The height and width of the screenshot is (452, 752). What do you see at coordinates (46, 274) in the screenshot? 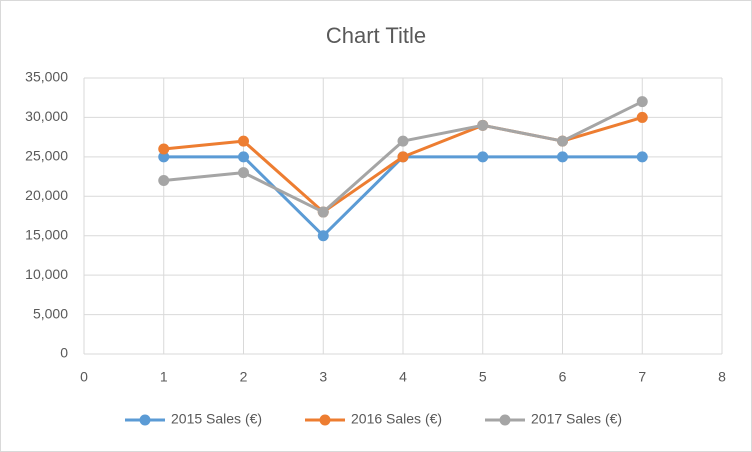
I see `y-tick-label: 10,000` at bounding box center [46, 274].